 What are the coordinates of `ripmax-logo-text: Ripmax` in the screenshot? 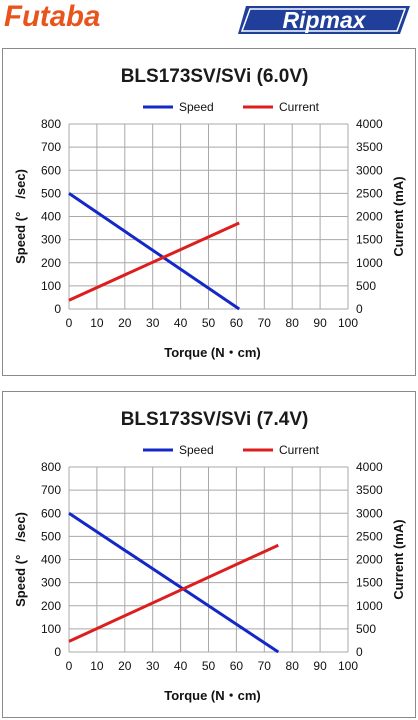 It's located at (324, 20).